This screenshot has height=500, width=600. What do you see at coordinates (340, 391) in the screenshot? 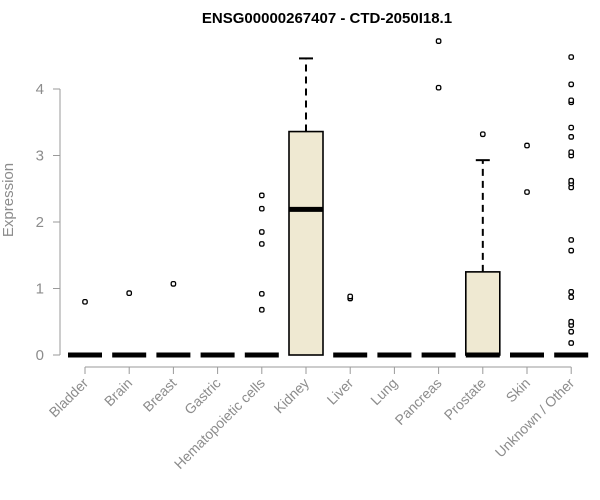
I see `x-tick-label: Liver` at bounding box center [340, 391].